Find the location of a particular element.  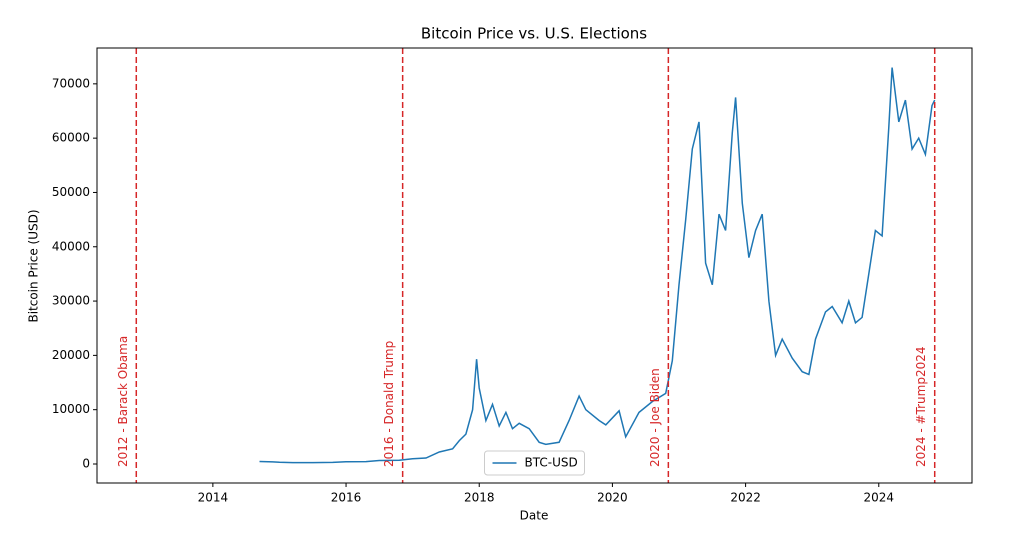

legend-box is located at coordinates (534, 463).